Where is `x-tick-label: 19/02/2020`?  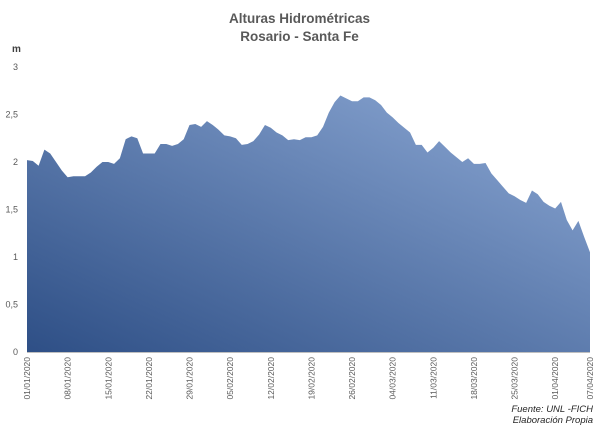 x-tick-label: 19/02/2020 is located at coordinates (311, 378).